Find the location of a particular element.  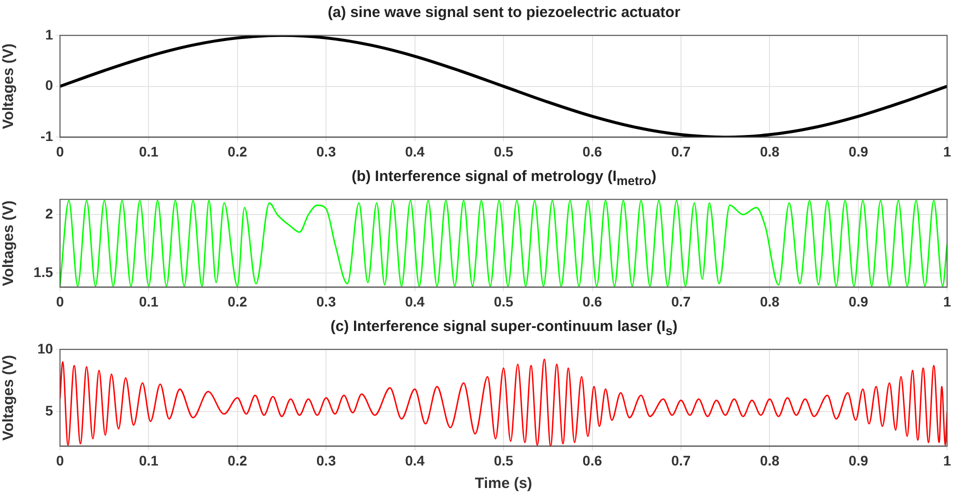

chart-title: (a) sine wave signal sent to piezoelectric actuator is located at coordinates (504, 12).